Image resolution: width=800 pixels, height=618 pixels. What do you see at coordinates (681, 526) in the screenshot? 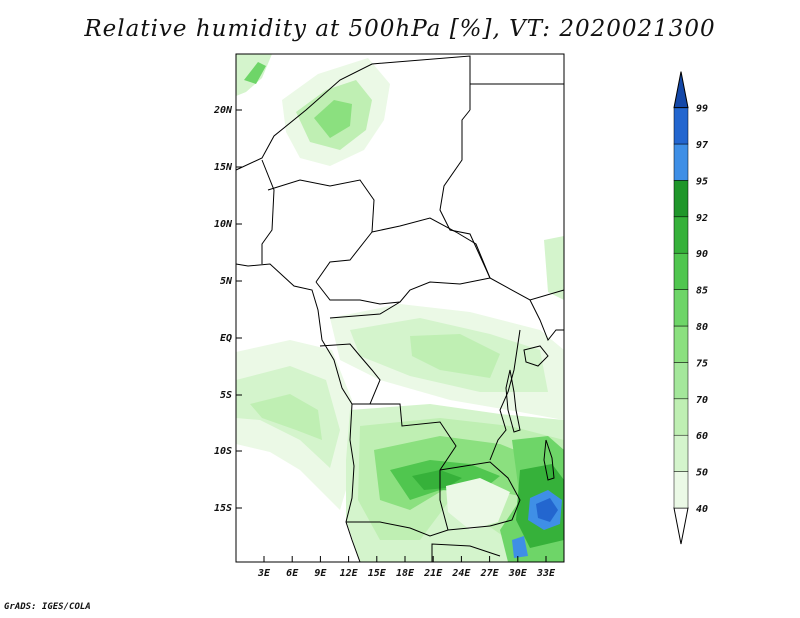
I see `colorbar-min-triangle` at bounding box center [681, 526].